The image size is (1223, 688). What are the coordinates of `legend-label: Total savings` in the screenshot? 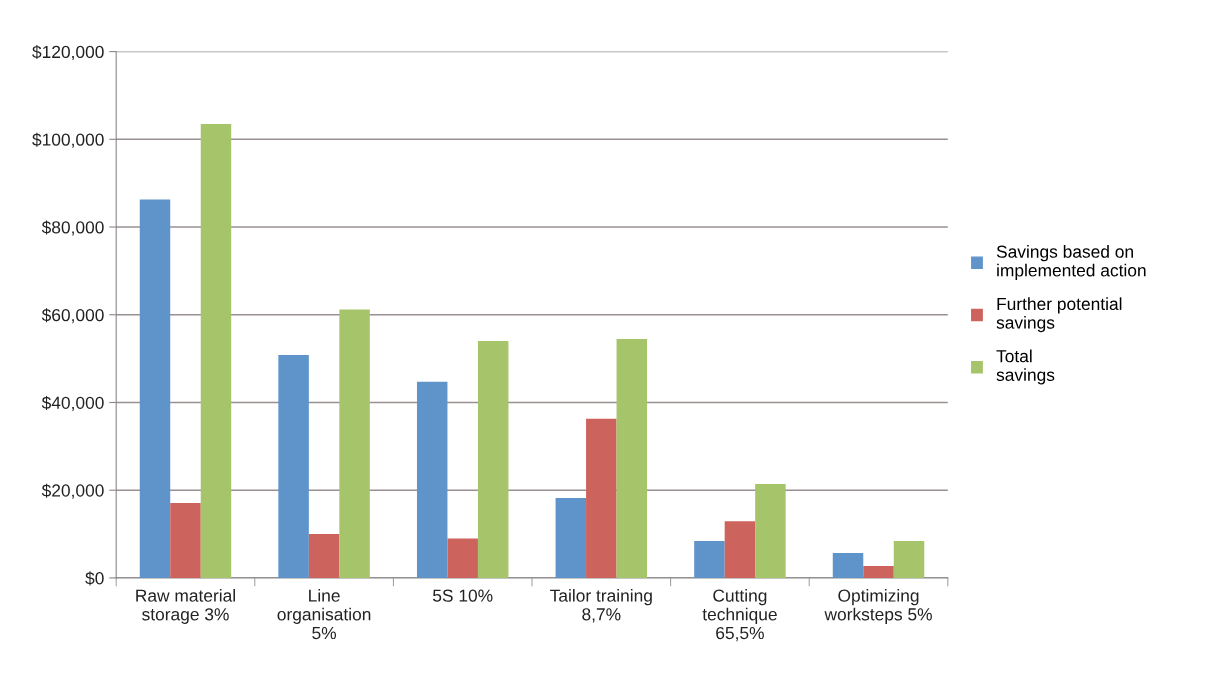 It's located at (1025, 367).